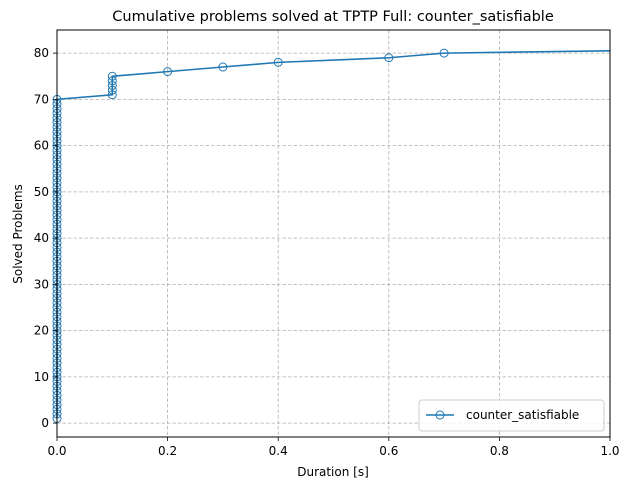 The image size is (630, 490). What do you see at coordinates (278, 451) in the screenshot?
I see `x-tick-label: 0.4` at bounding box center [278, 451].